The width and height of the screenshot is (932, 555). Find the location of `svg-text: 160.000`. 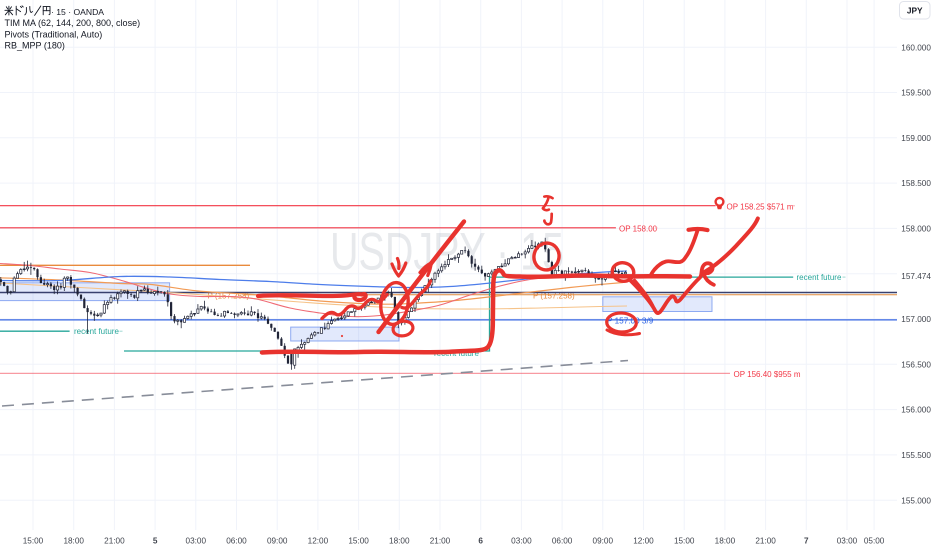

svg-text: 160.000 is located at coordinates (916, 47).